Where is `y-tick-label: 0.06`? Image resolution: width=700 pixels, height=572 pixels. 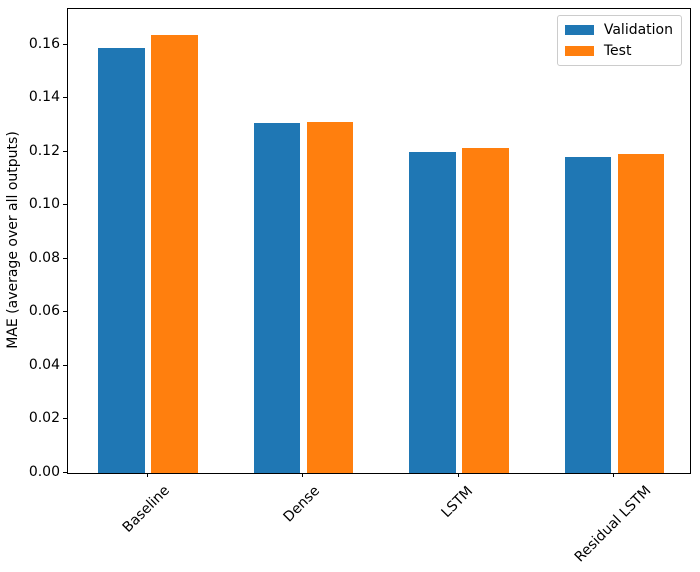
y-tick-label: 0.06 is located at coordinates (44, 311).